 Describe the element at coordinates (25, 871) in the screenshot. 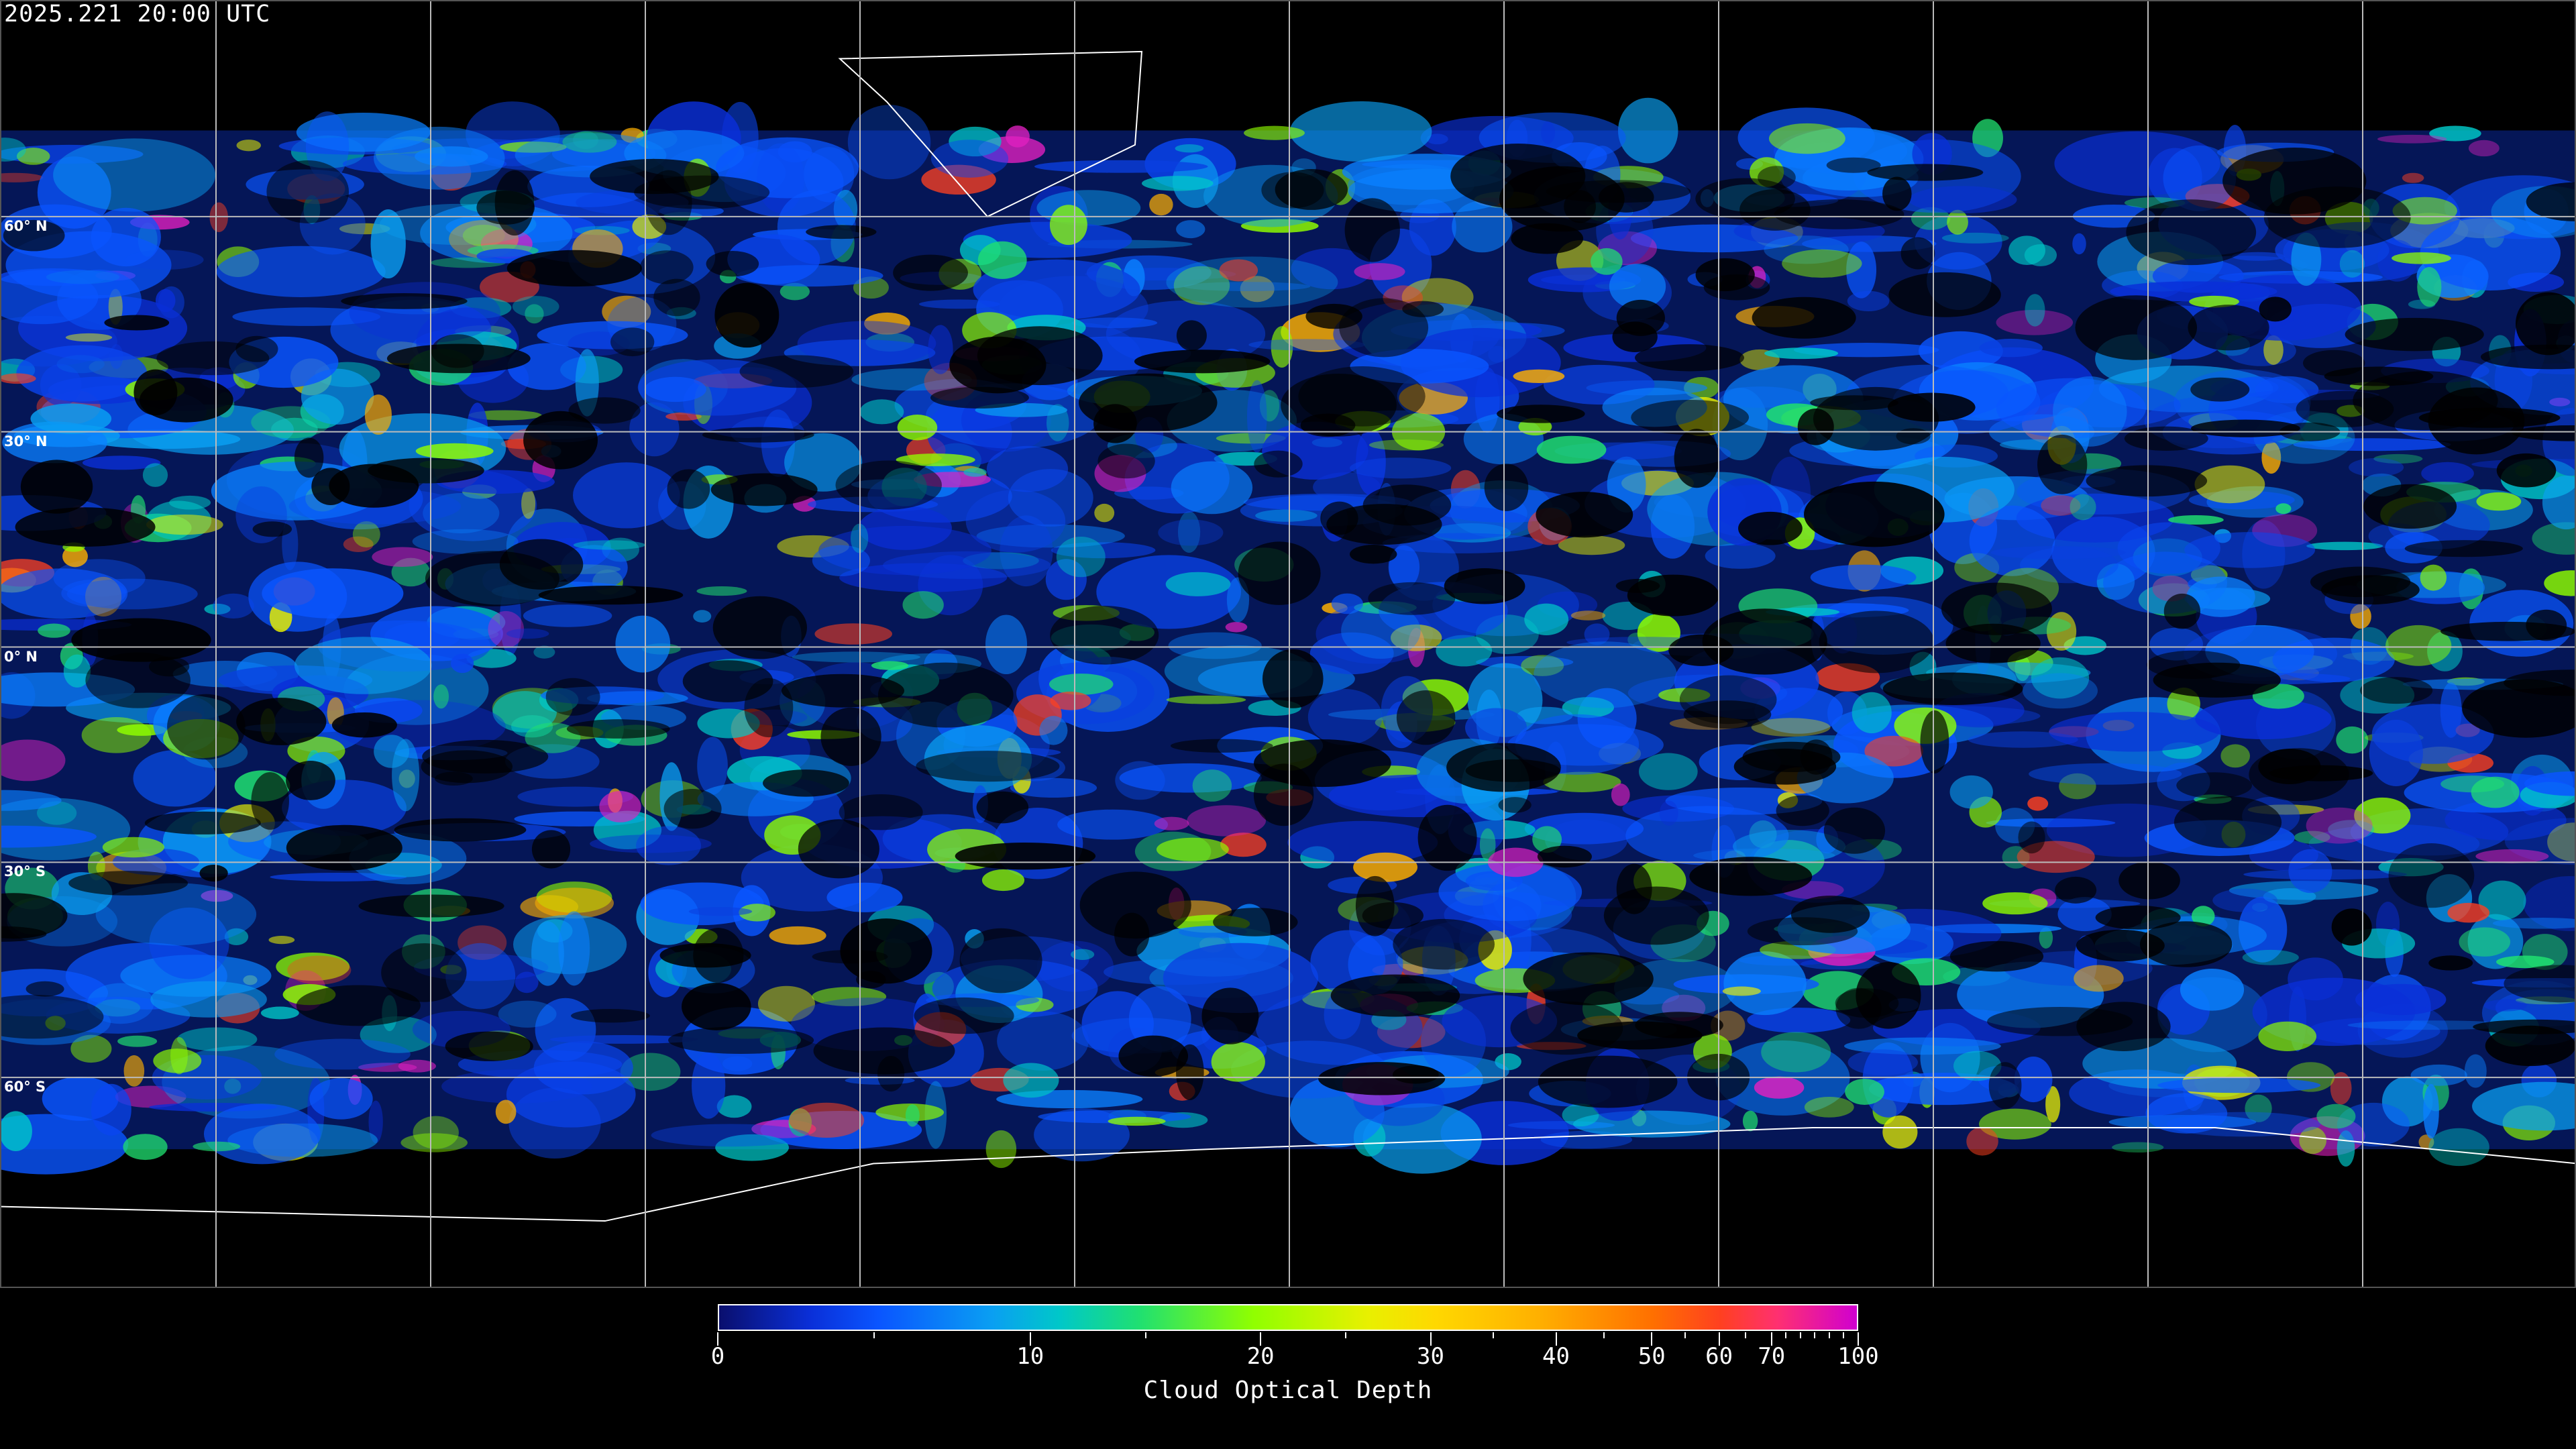

I see `latitude-label: 30° S` at that location.